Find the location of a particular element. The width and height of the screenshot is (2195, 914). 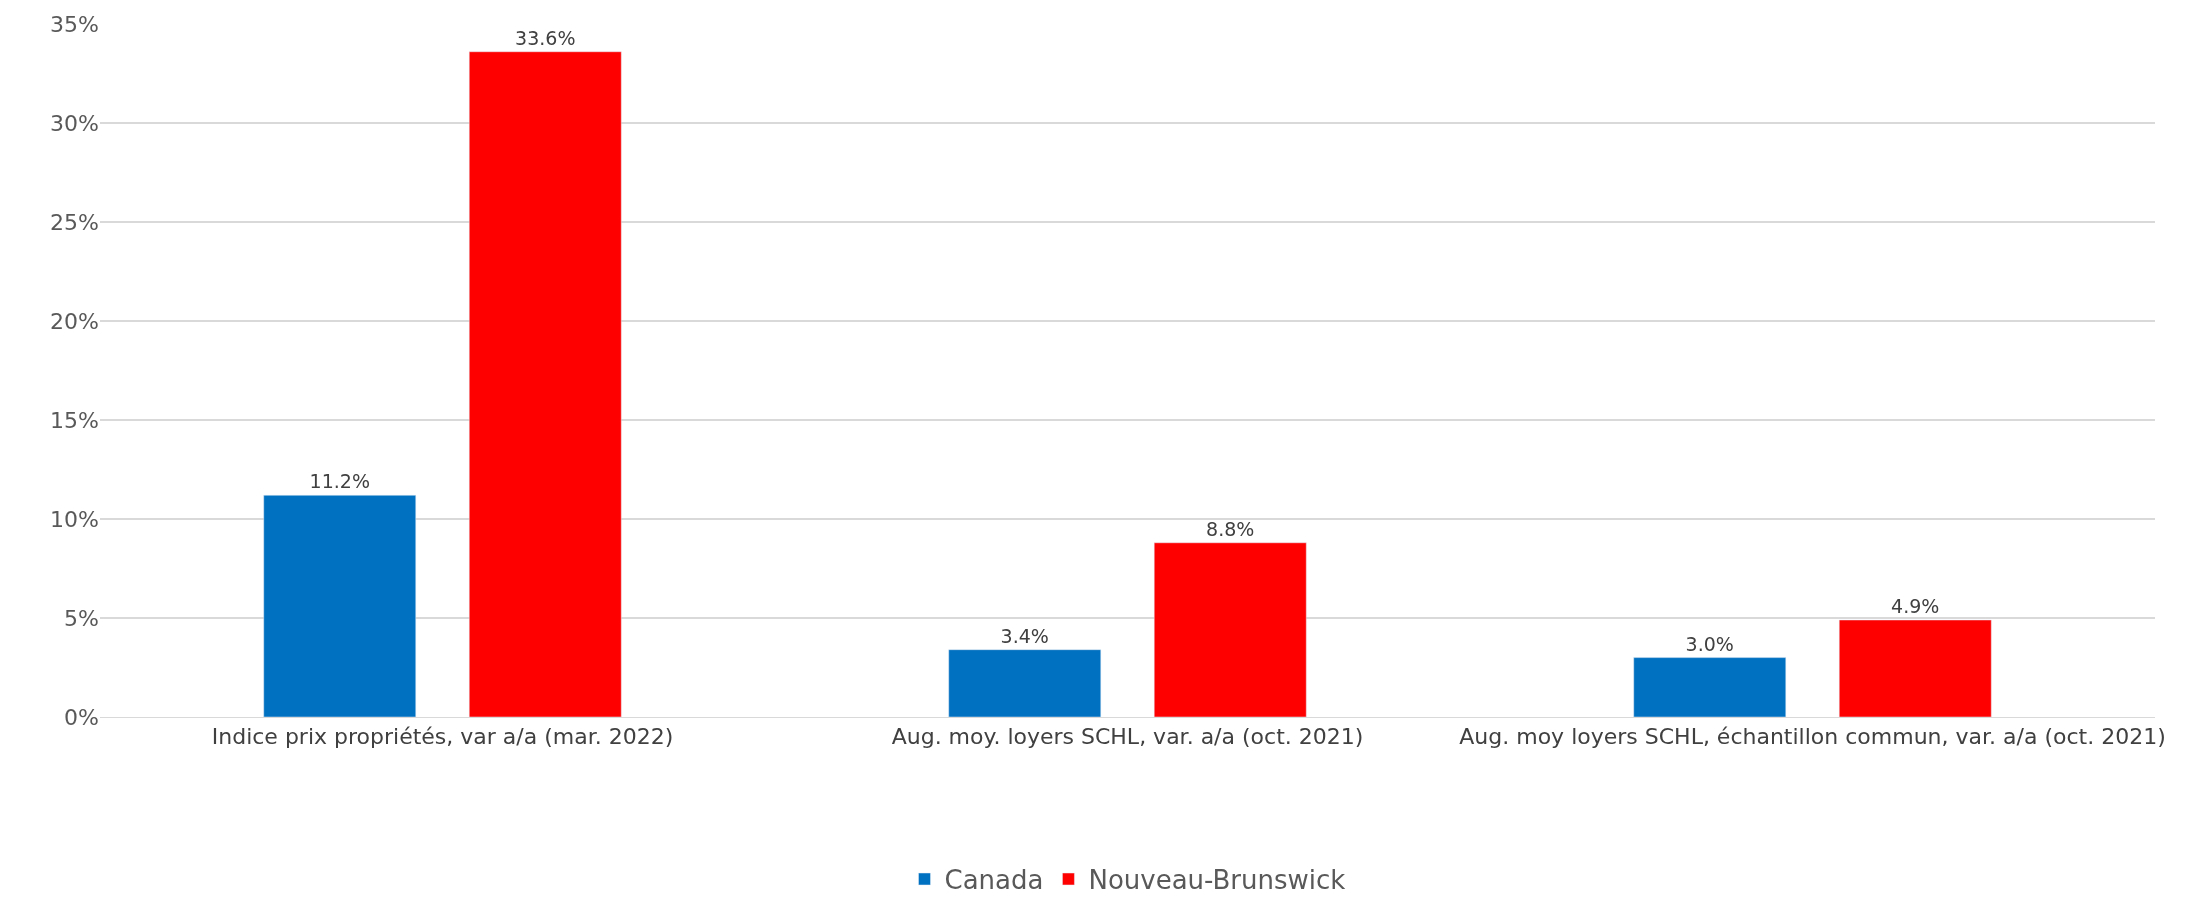

data-label: 8.8% is located at coordinates (1230, 528).